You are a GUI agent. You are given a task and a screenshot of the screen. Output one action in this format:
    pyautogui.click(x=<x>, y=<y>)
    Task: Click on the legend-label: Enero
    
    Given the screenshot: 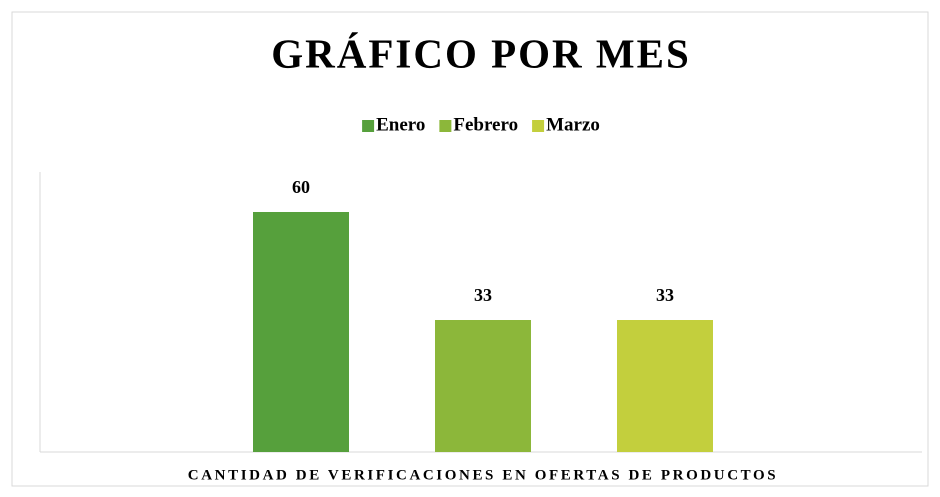 What is the action you would take?
    pyautogui.click(x=400, y=124)
    